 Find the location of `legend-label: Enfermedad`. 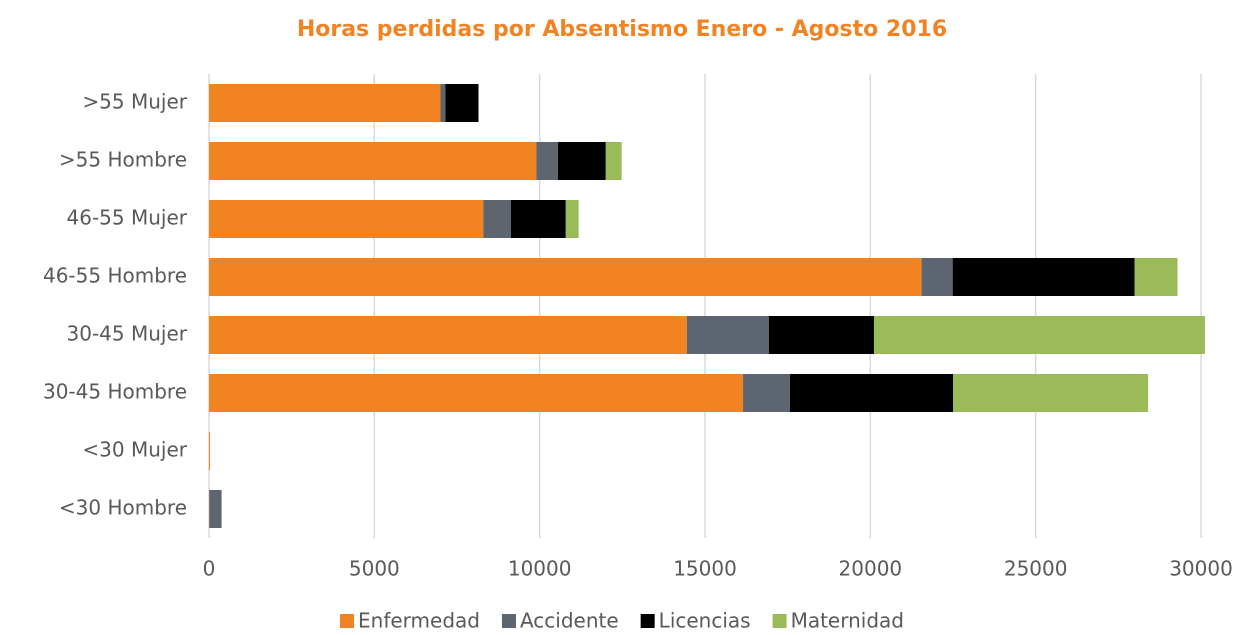

legend-label: Enfermedad is located at coordinates (419, 621).